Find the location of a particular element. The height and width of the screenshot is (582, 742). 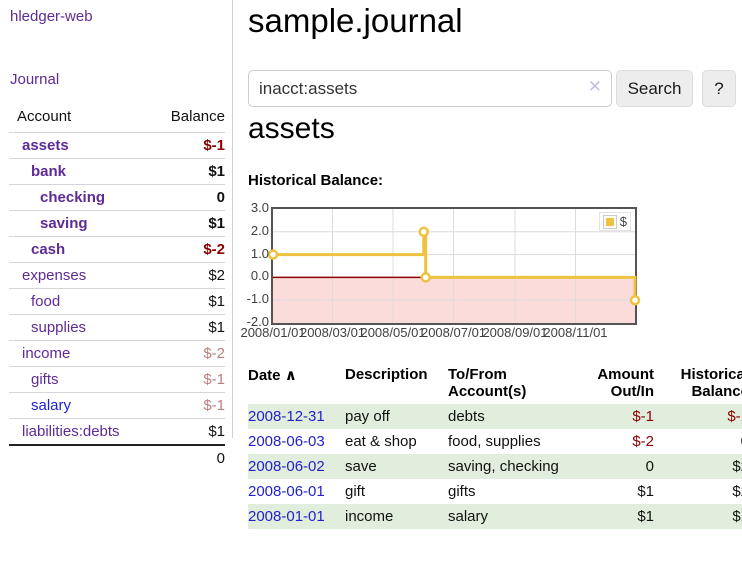

chart-canvas is located at coordinates (454, 266).